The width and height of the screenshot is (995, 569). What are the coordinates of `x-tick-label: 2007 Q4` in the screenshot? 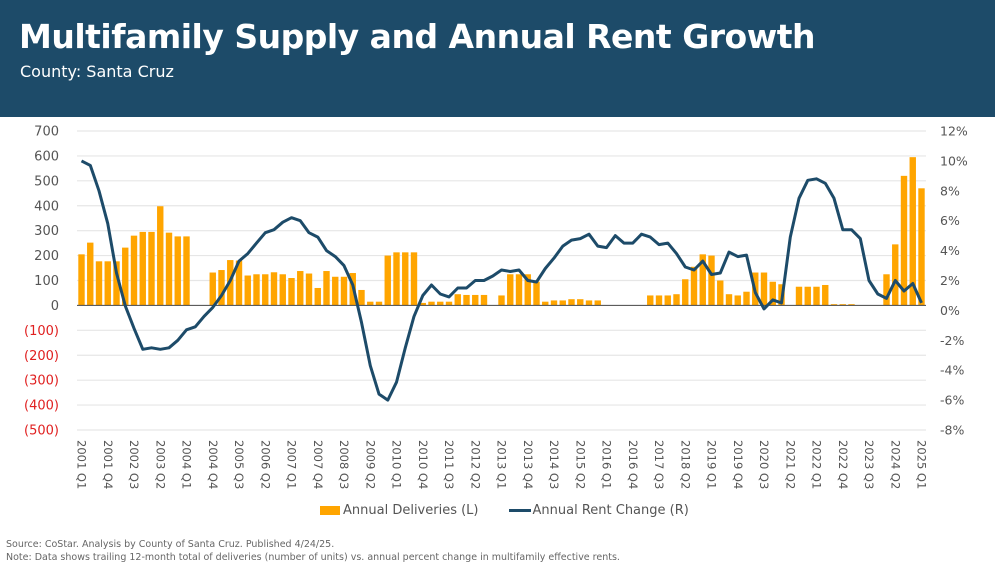 It's located at (318, 464).